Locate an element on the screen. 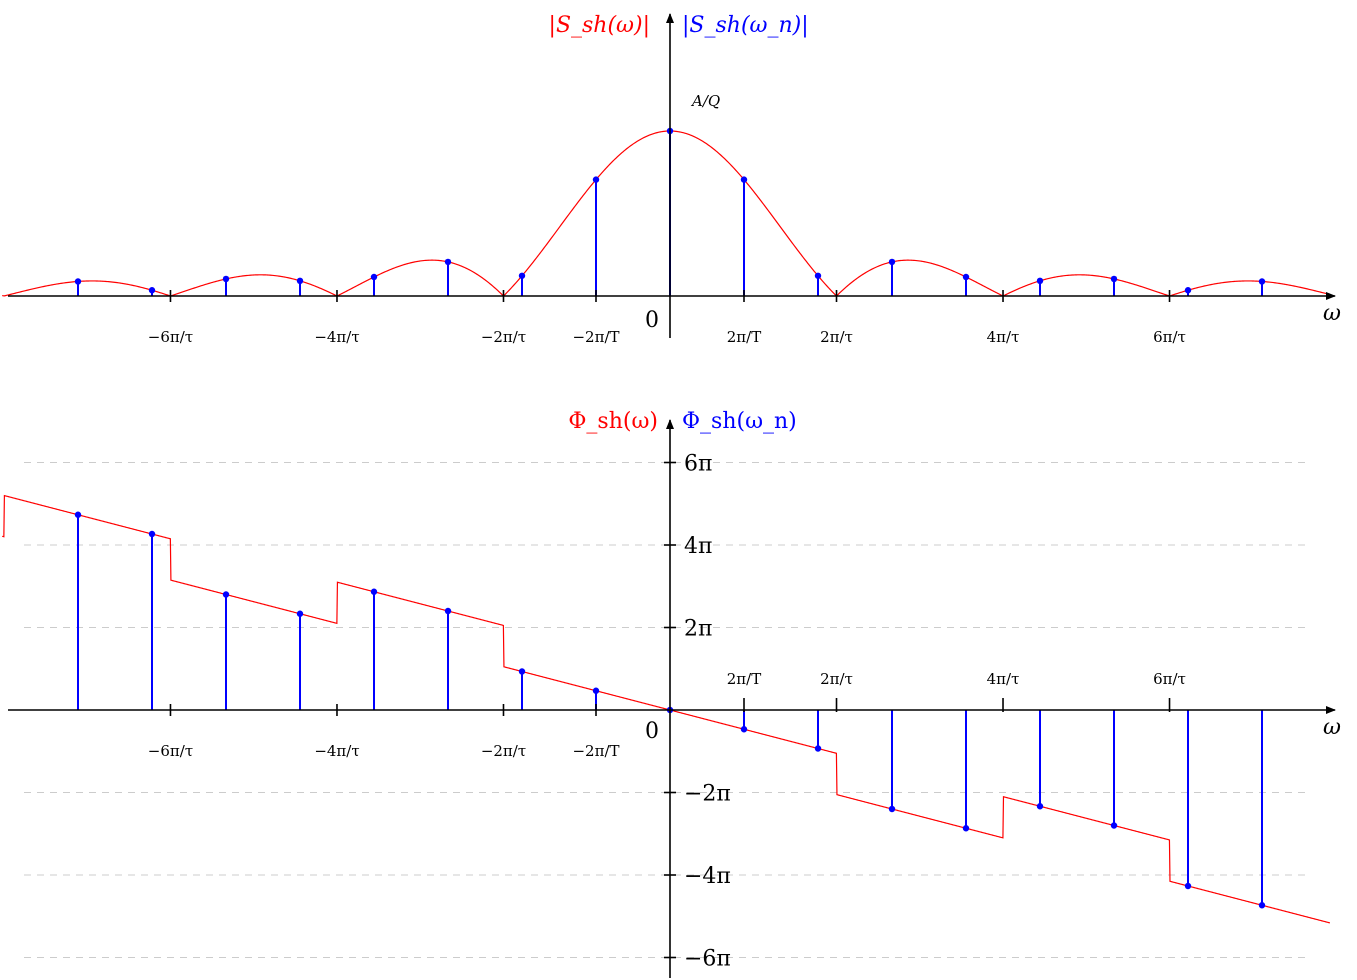 This screenshot has width=1357, height=980. bottom-x-tick-label: −4π/τ is located at coordinates (336, 751).